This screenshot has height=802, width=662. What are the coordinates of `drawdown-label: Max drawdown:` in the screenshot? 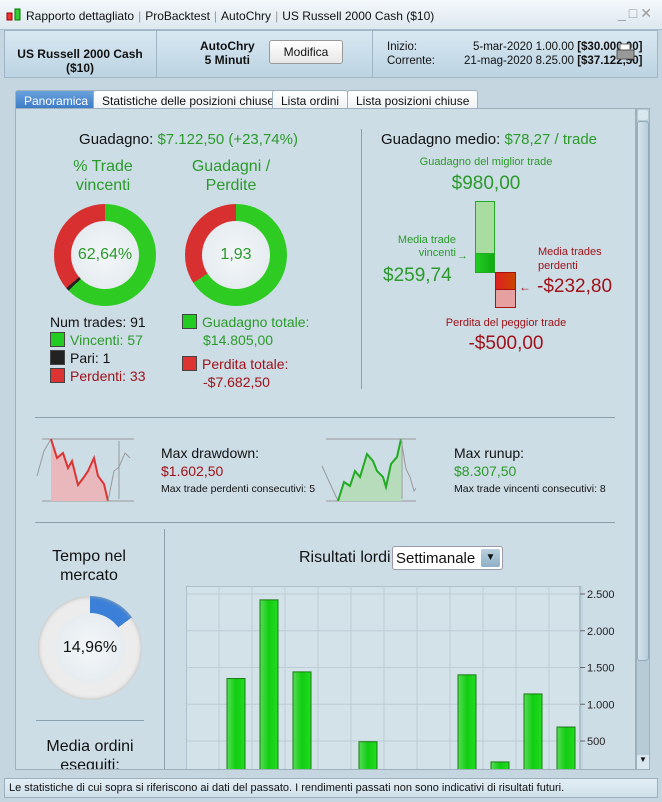 It's located at (210, 453).